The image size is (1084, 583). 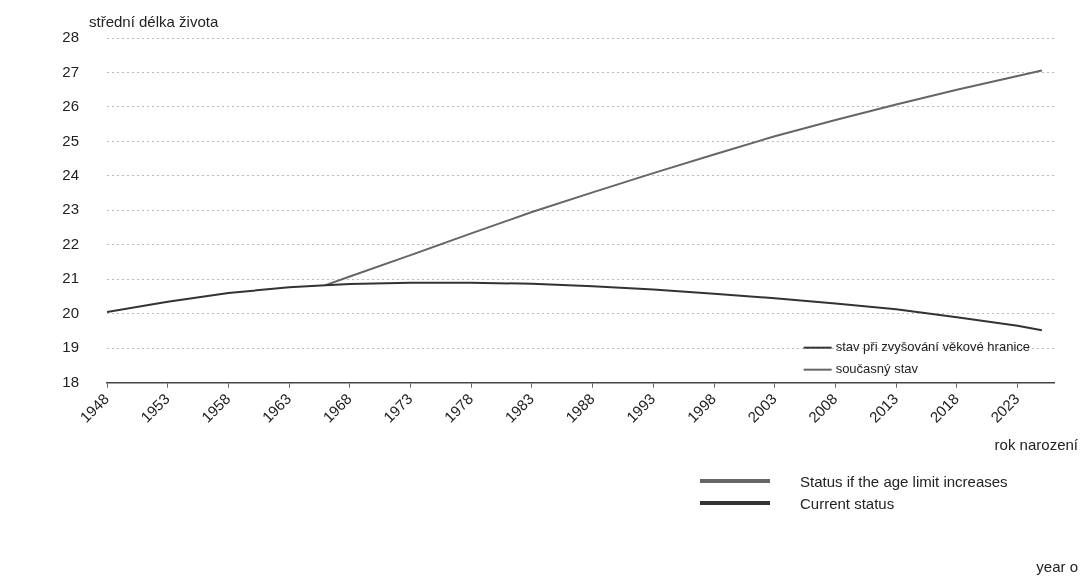 What do you see at coordinates (877, 369) in the screenshot?
I see `legend-label: současný stav` at bounding box center [877, 369].